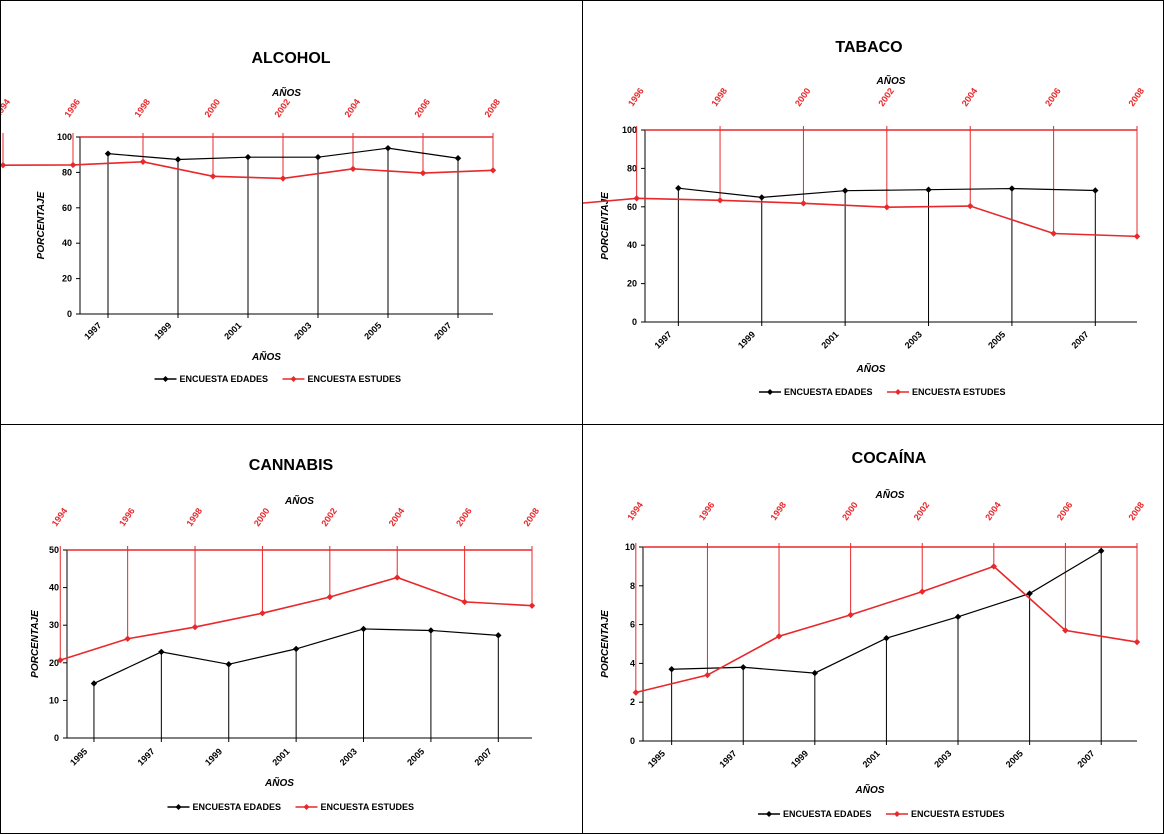 The width and height of the screenshot is (1164, 834). What do you see at coordinates (632, 245) in the screenshot?
I see `y-tick-label: 40` at bounding box center [632, 245].